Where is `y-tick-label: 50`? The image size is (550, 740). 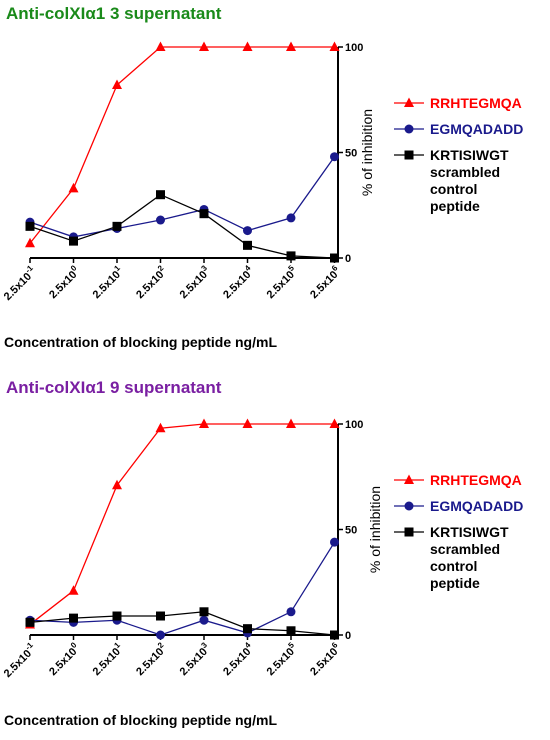 y-tick-label: 50 is located at coordinates (351, 531).